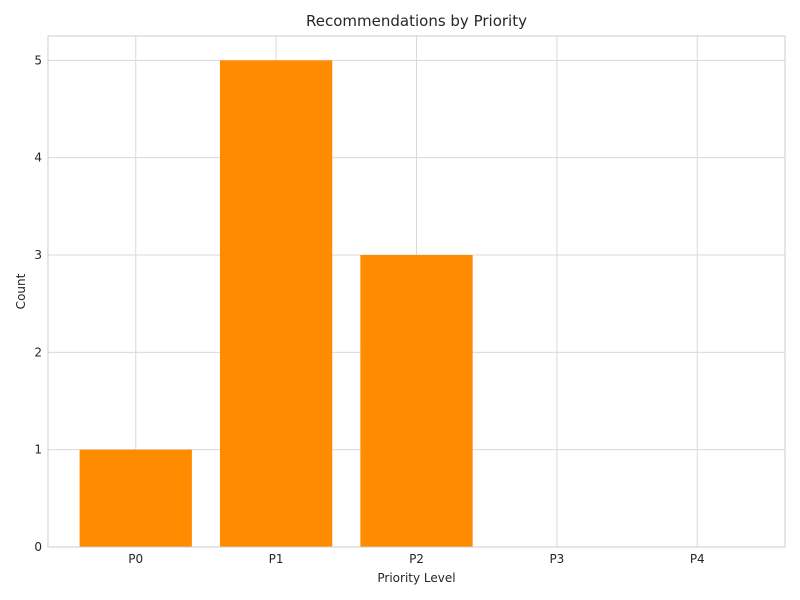 This screenshot has width=800, height=600. What do you see at coordinates (416, 21) in the screenshot?
I see `chart-title: Recommendations by Priority` at bounding box center [416, 21].